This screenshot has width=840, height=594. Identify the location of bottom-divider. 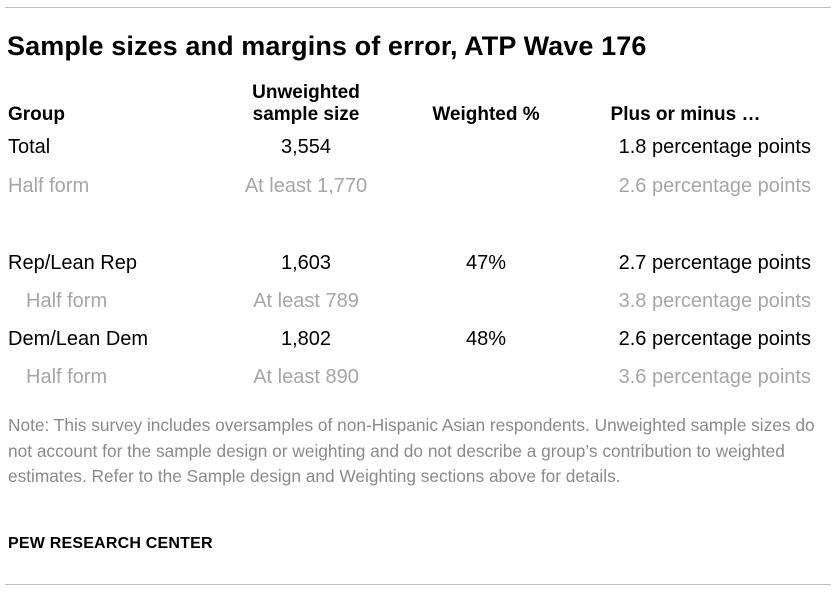
(418, 584).